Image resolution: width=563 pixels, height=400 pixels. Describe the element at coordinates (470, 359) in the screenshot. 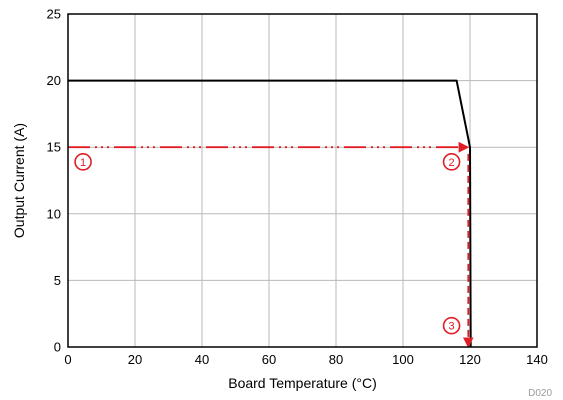

I see `x-tick-label: 120` at that location.